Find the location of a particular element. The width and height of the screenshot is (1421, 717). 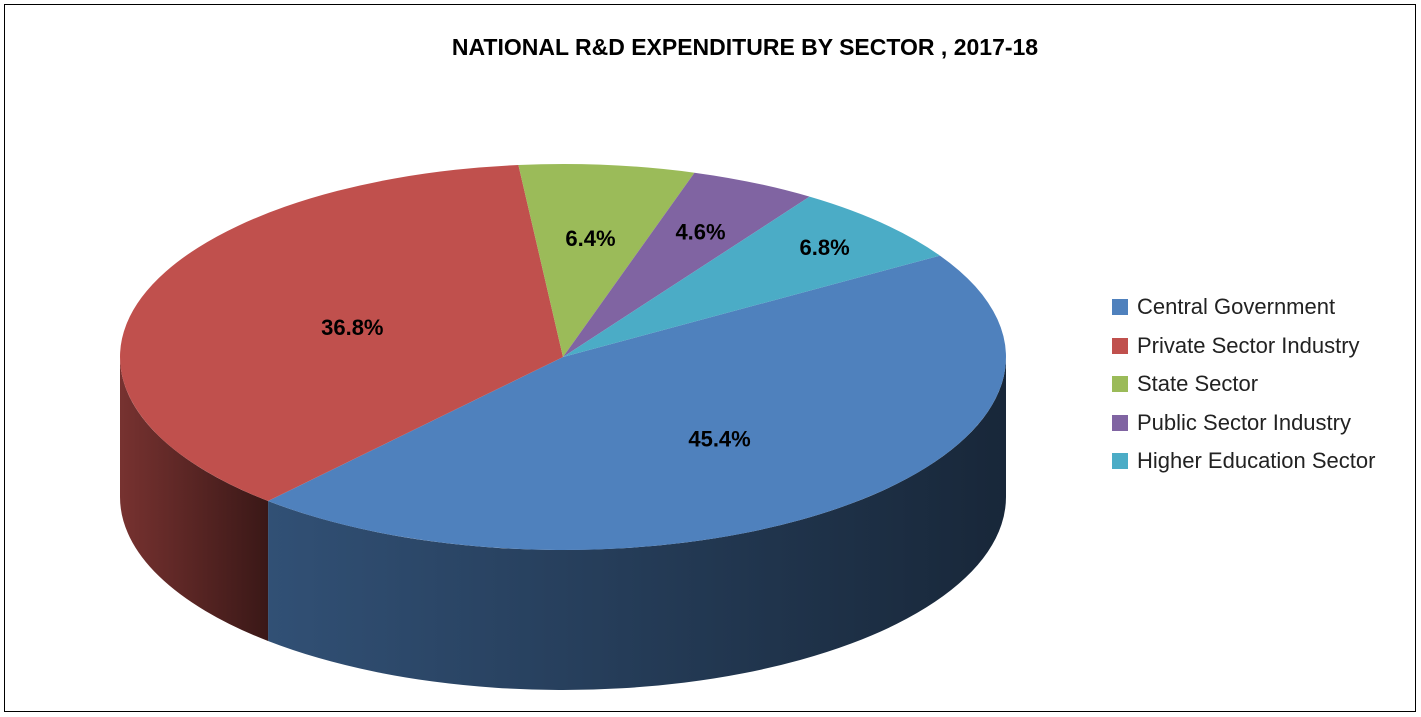

legend-item-central-government: Central Government is located at coordinates (1243, 307).